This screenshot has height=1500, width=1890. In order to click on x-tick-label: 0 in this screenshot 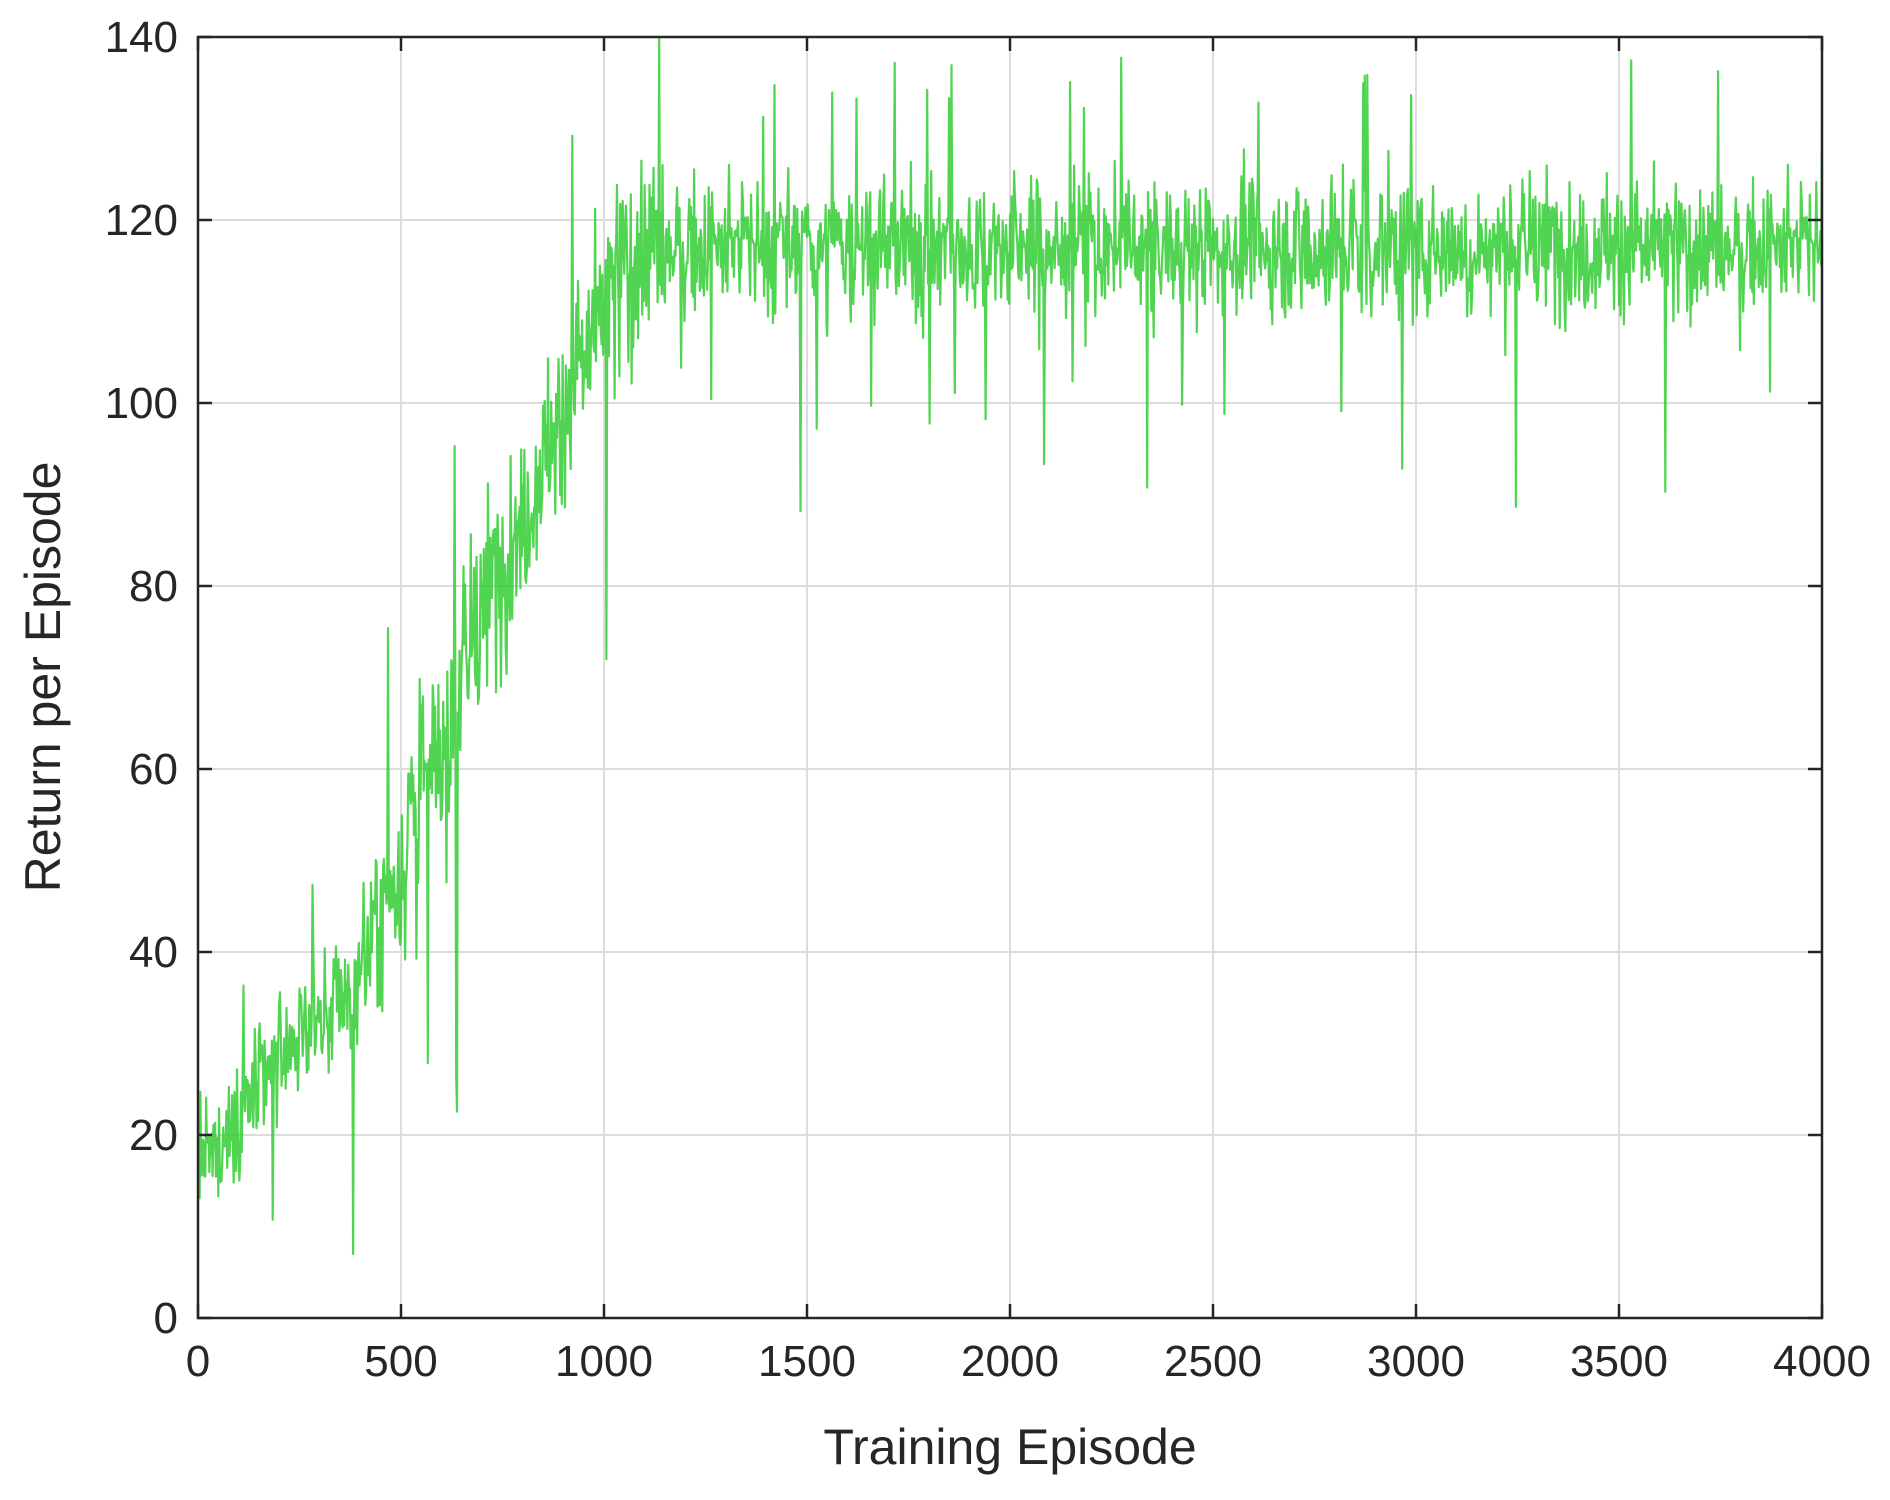, I will do `click(198, 1361)`.